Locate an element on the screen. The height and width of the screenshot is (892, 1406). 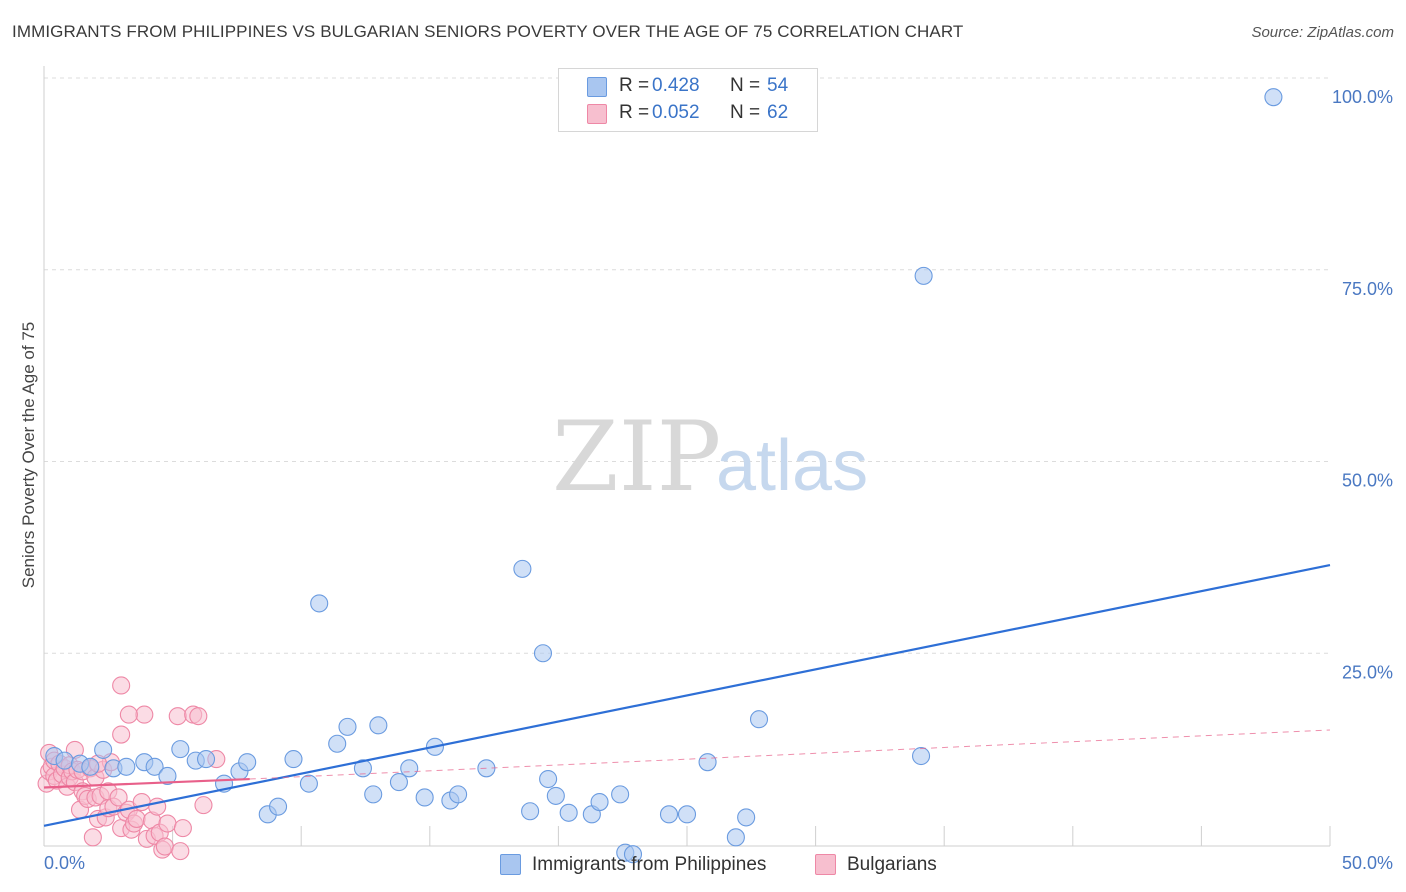
y-tick-label: 50.0% is located at coordinates (1367, 481).